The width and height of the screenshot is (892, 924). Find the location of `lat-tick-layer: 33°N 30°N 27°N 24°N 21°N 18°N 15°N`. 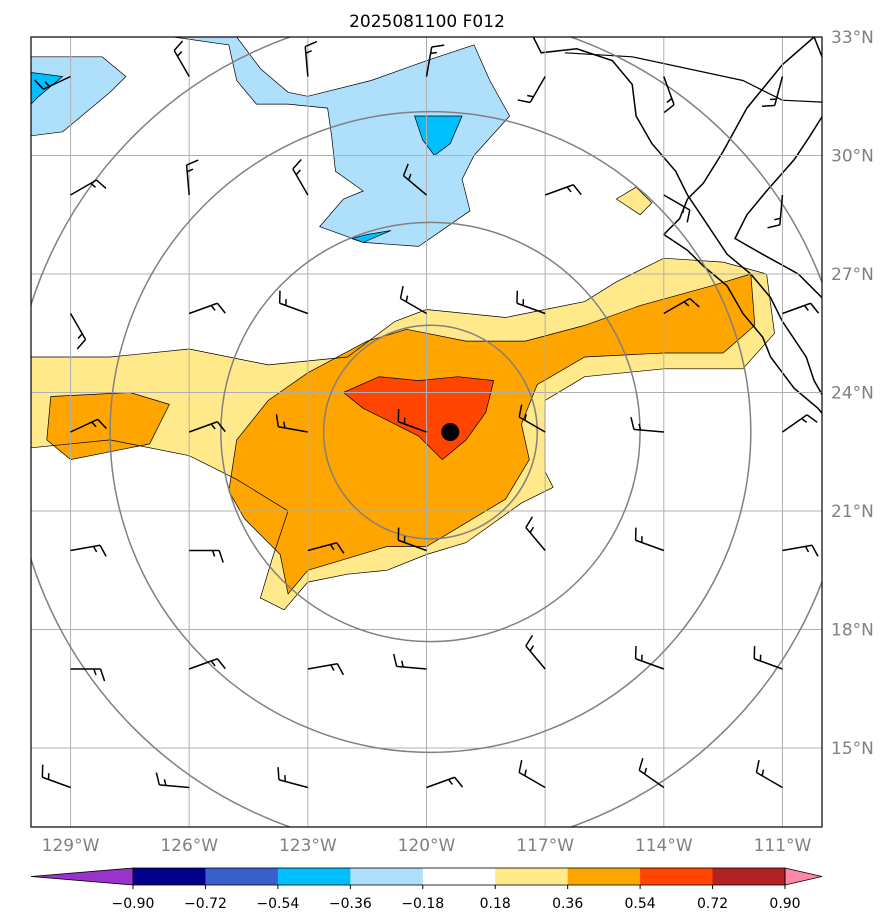

lat-tick-layer: 33°N 30°N 27°N 24°N 21°N 18°N 15°N is located at coordinates (852, 393).